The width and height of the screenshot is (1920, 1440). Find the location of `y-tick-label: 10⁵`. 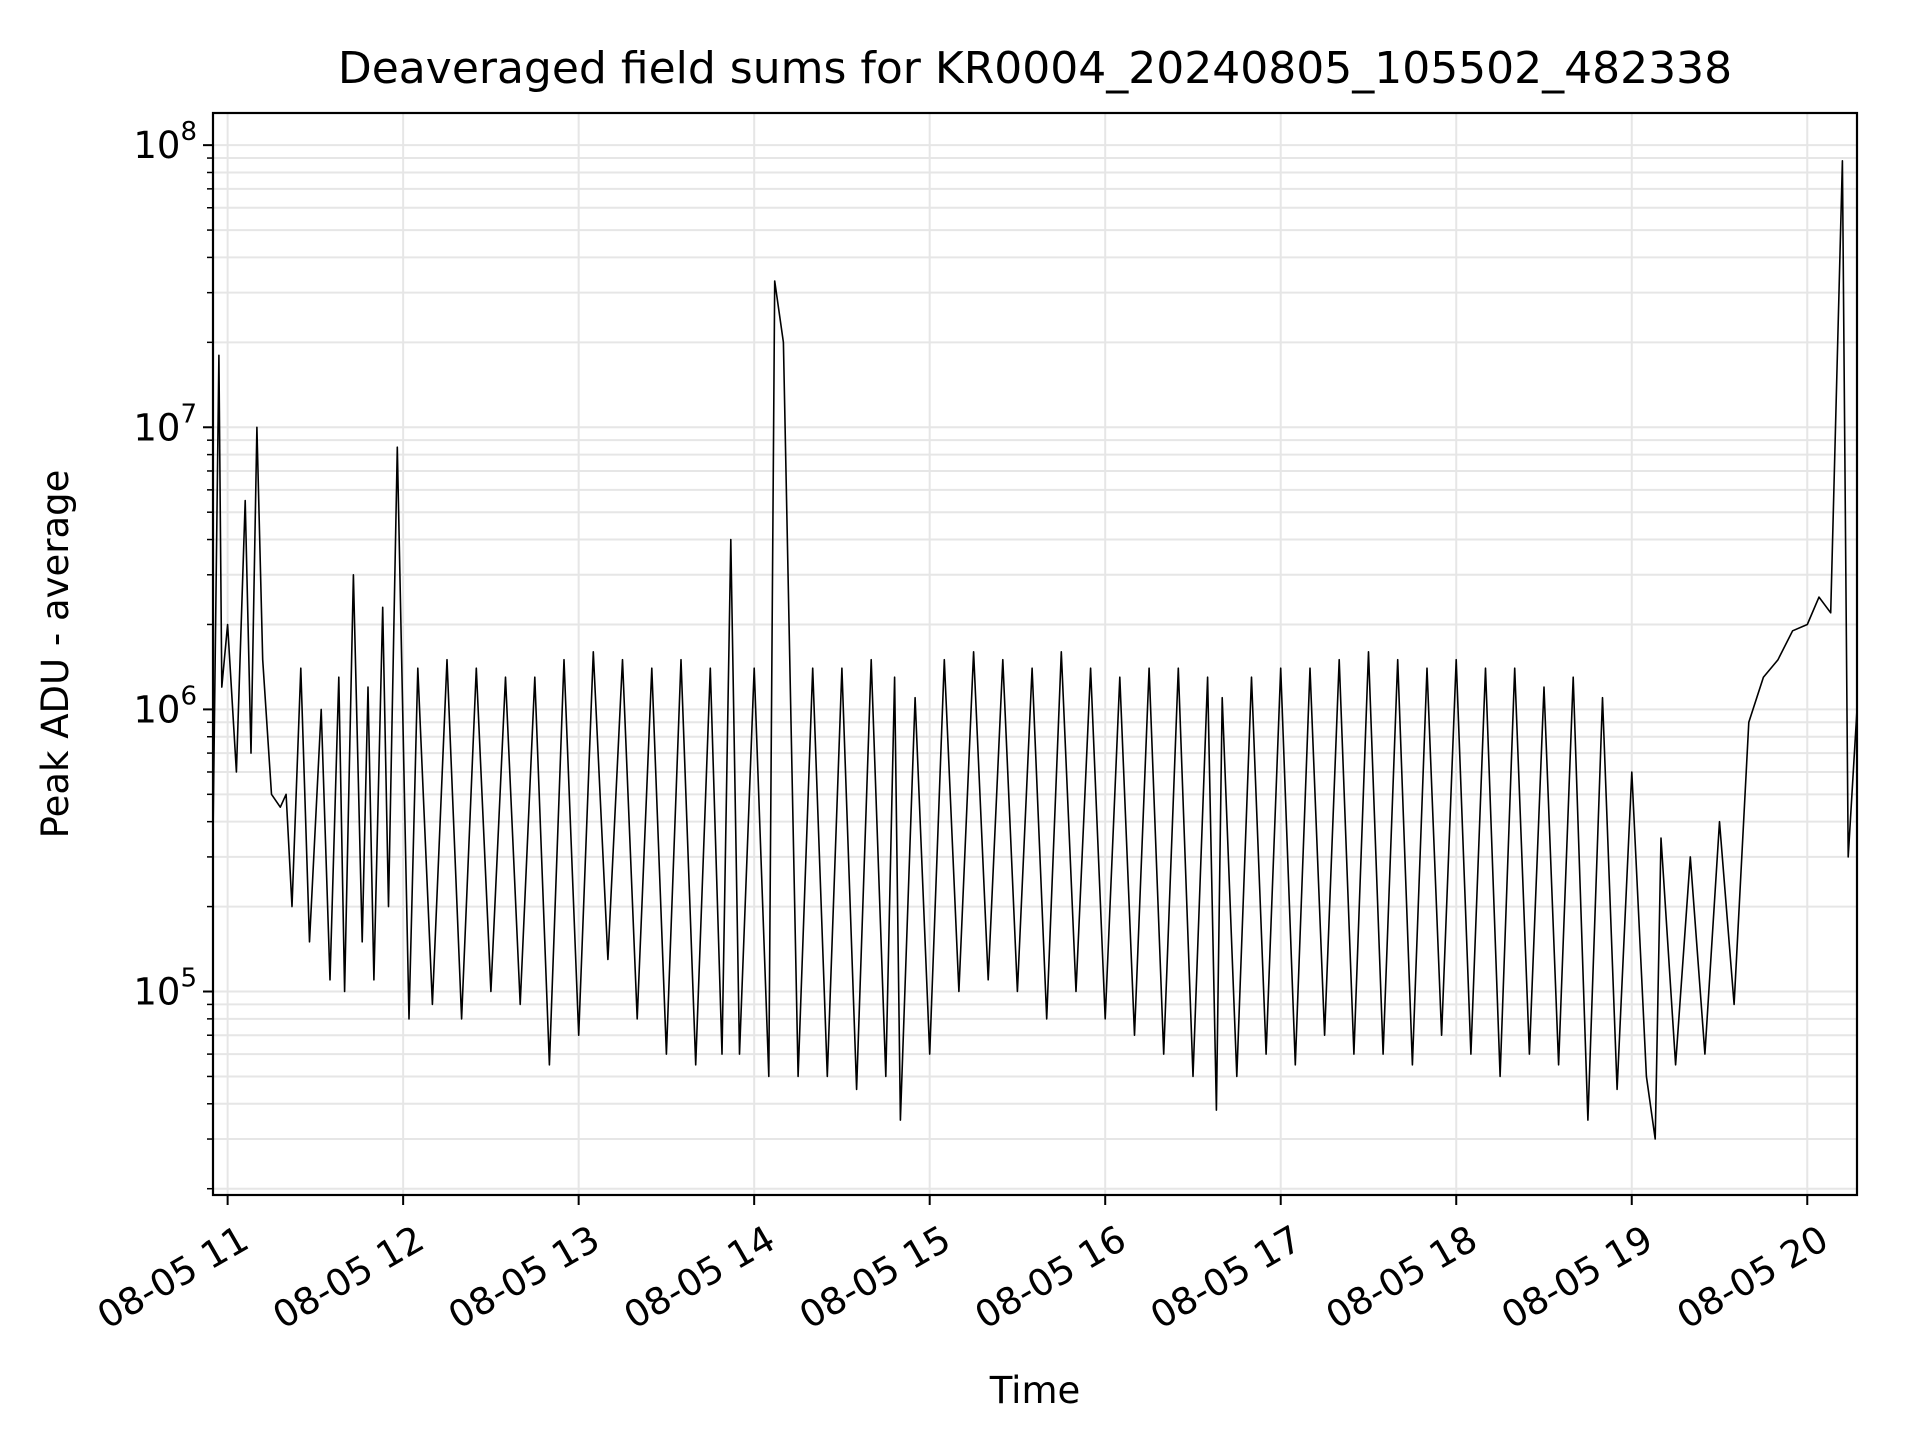

y-tick-label: 10⁵ is located at coordinates (165, 989).